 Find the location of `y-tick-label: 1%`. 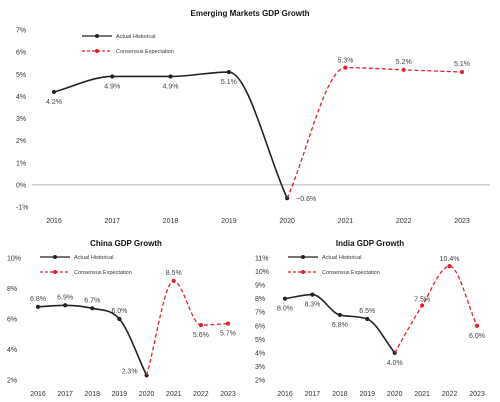

y-tick-label: 1% is located at coordinates (21, 163).